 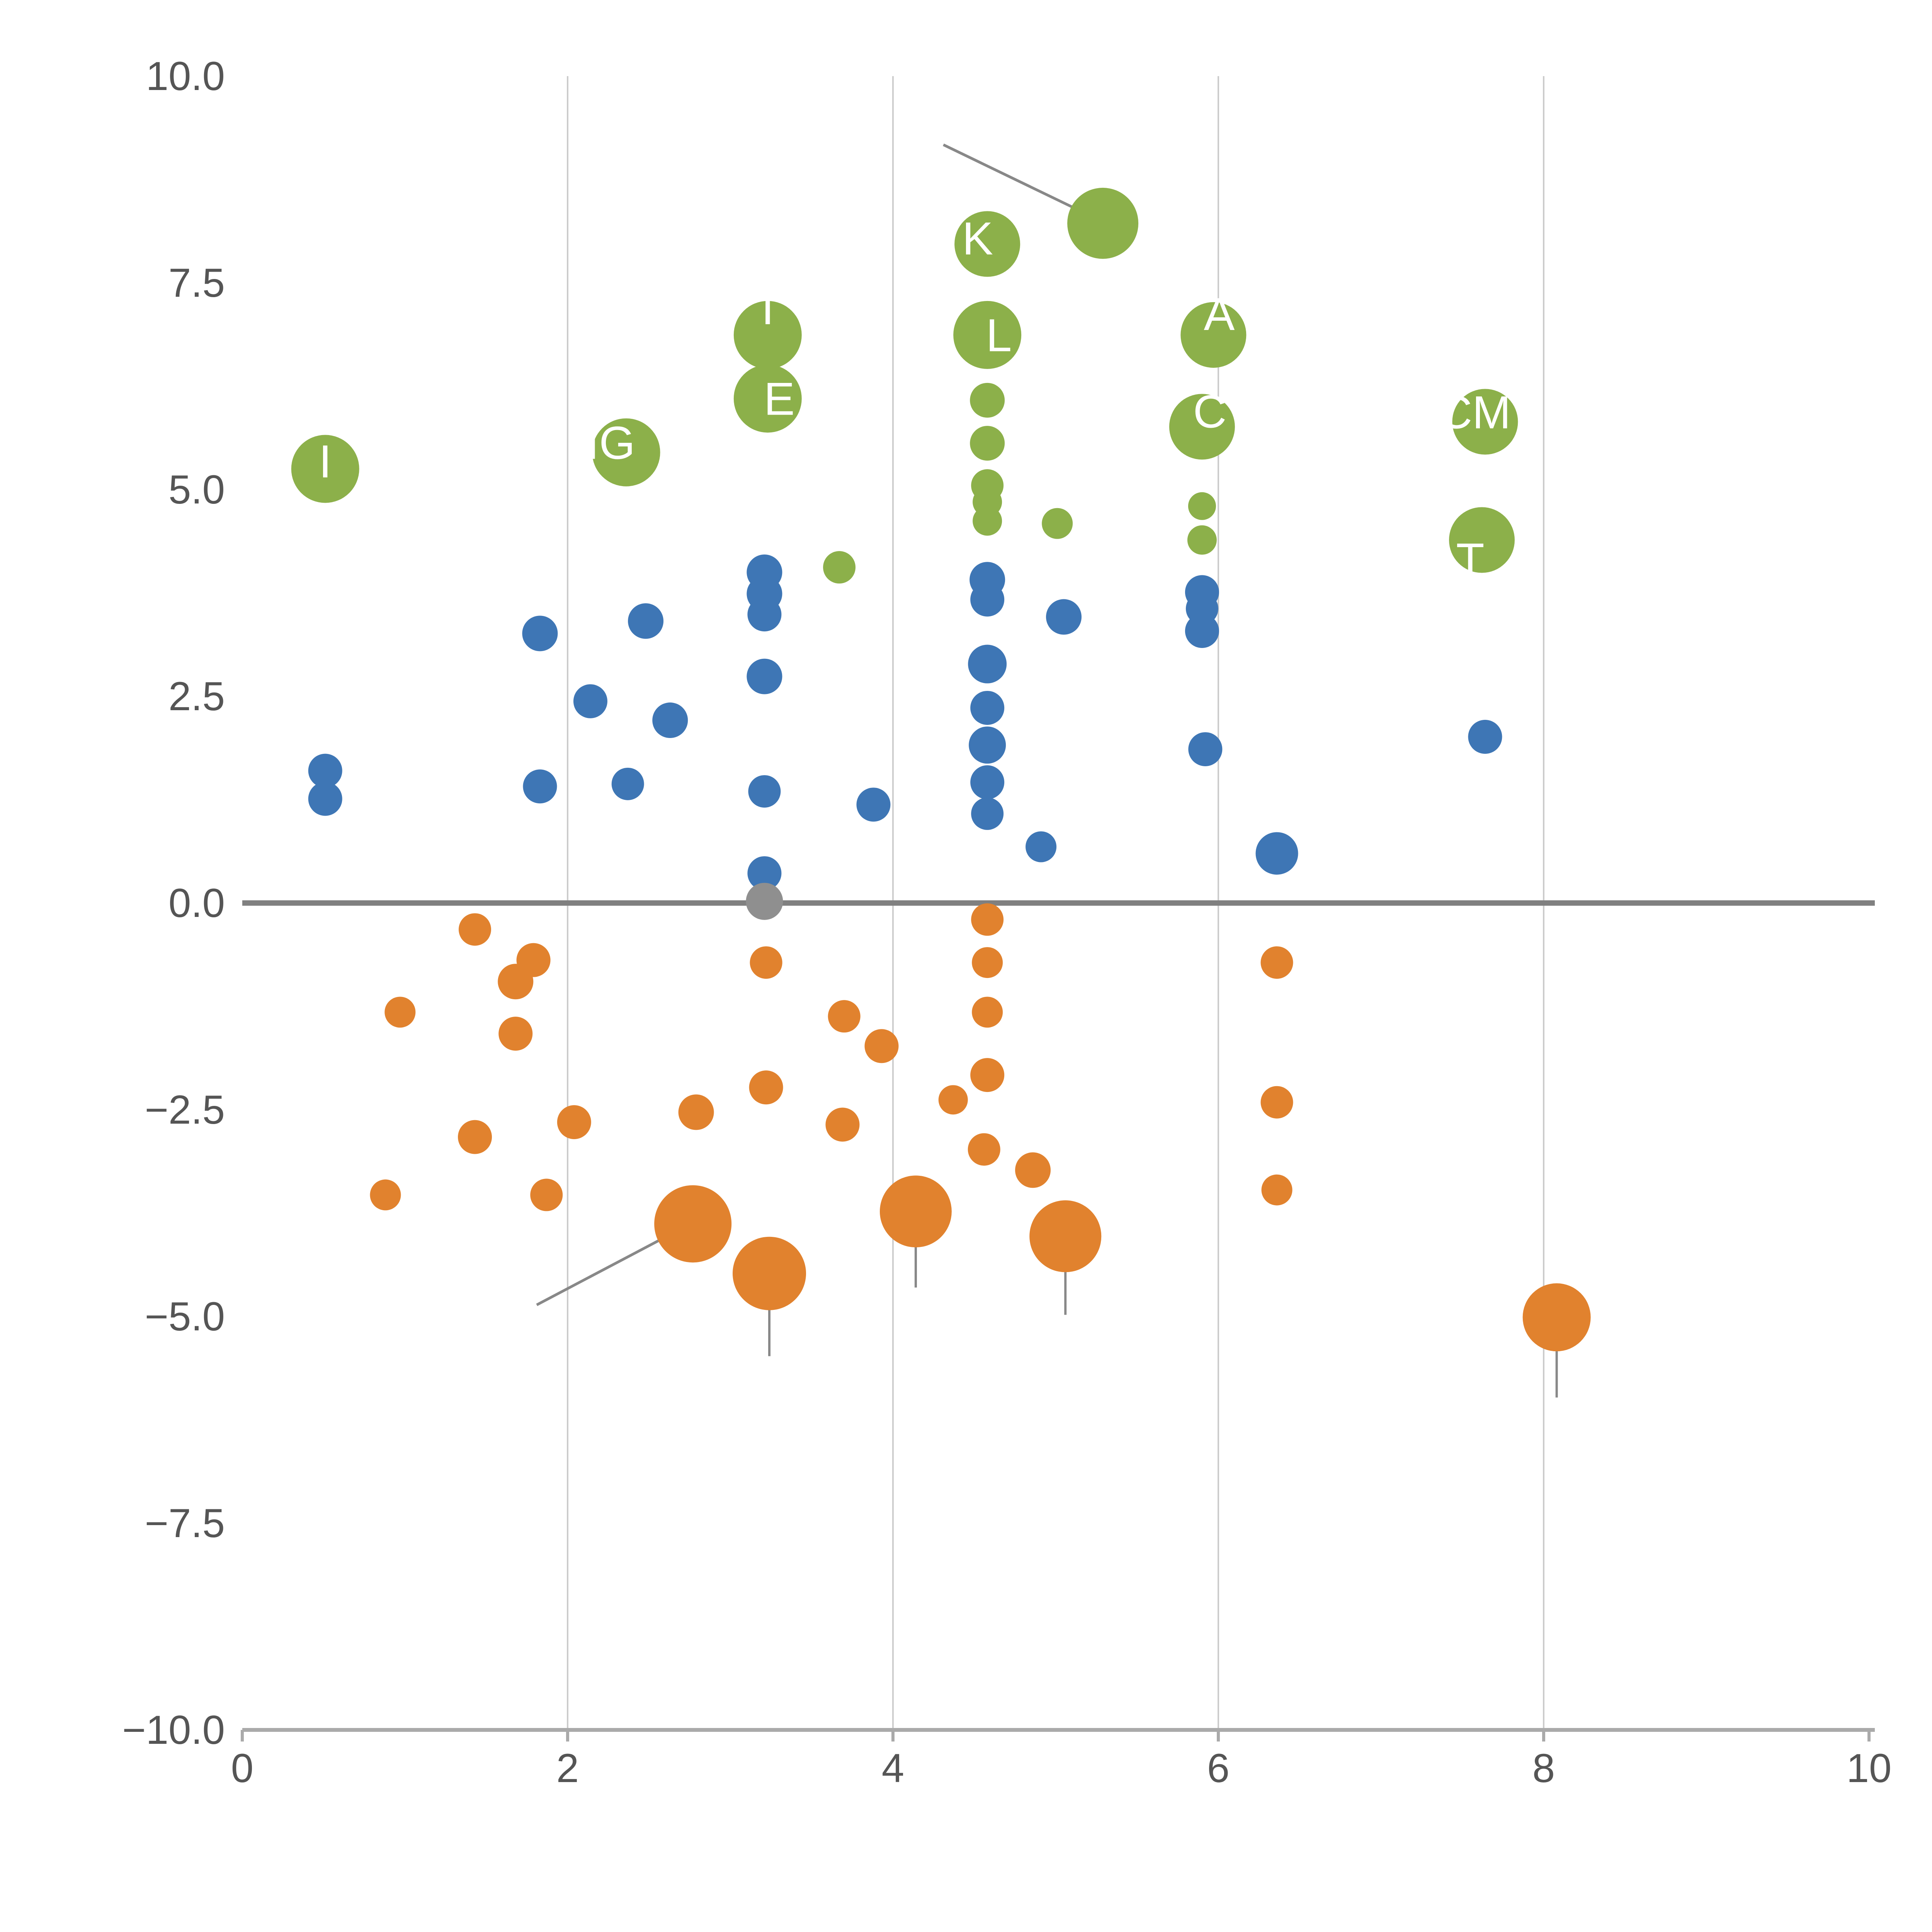 I want to click on x-tick-label: 10, so click(x=1870, y=1769).